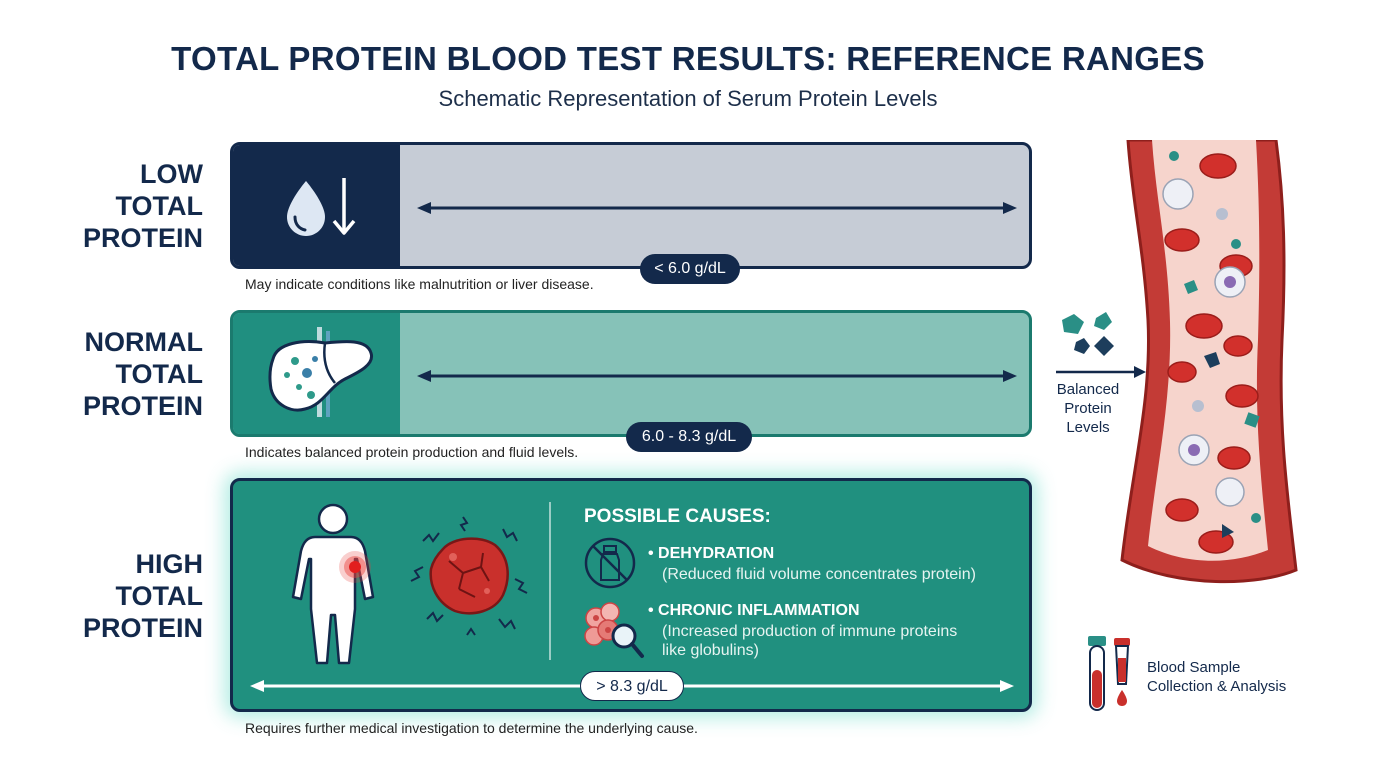 This screenshot has width=1376, height=768. Describe the element at coordinates (610, 563) in the screenshot. I see `no-water-bottle-icon` at that location.